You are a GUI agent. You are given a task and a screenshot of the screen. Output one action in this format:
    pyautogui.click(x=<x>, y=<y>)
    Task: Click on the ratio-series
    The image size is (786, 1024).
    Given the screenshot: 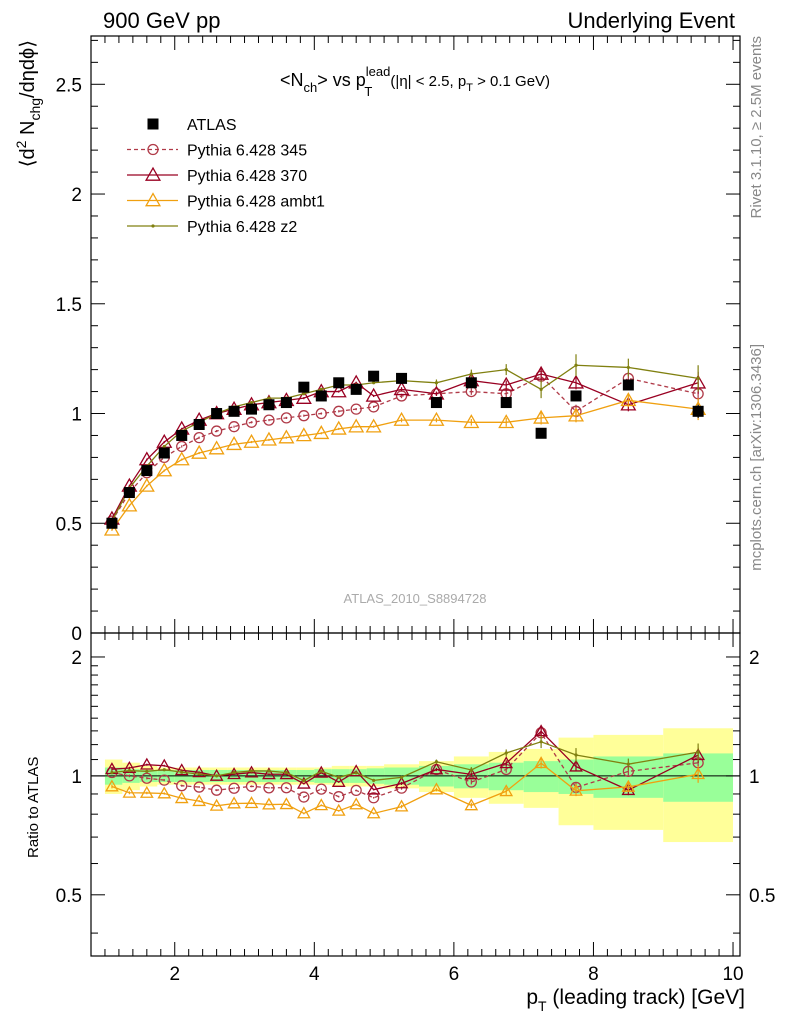 What is the action you would take?
    pyautogui.click(x=405, y=771)
    